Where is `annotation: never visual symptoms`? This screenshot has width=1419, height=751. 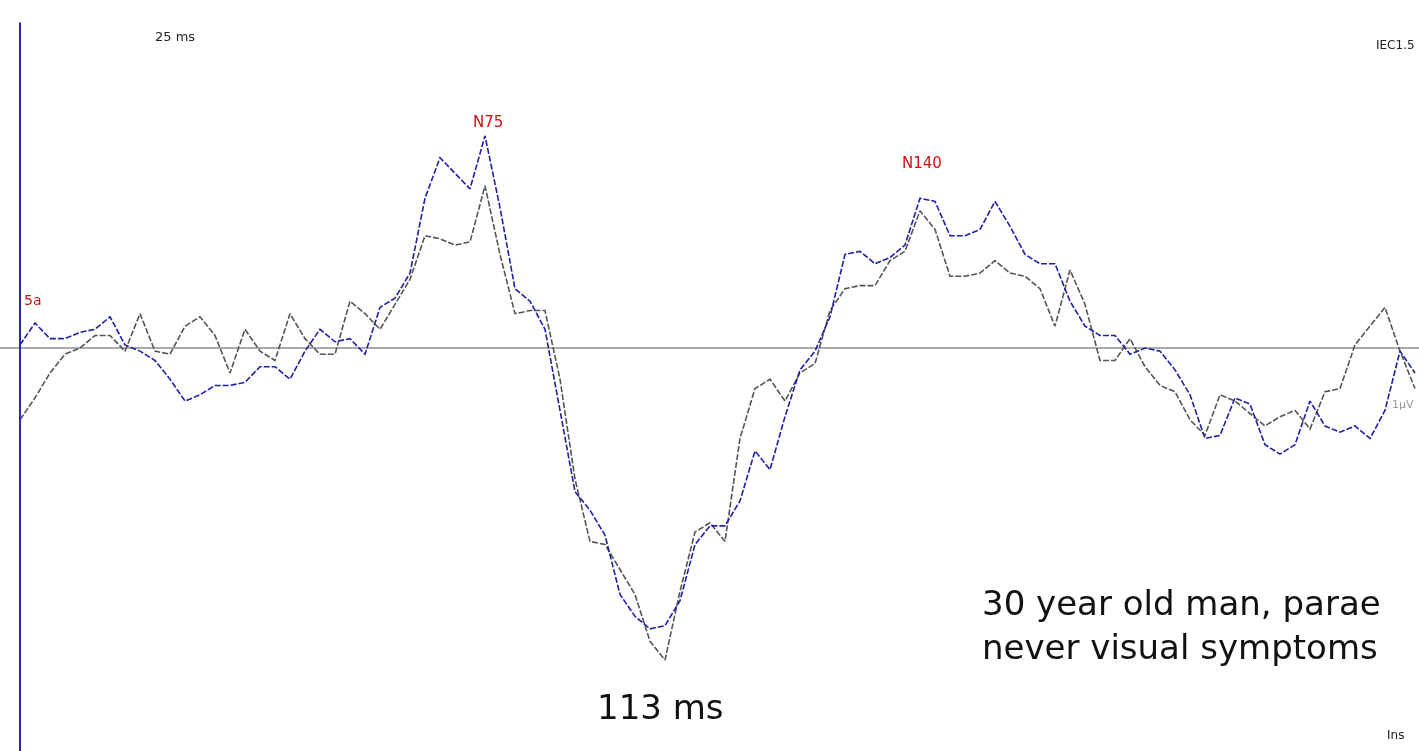
annotation: never visual symptoms is located at coordinates (1180, 647).